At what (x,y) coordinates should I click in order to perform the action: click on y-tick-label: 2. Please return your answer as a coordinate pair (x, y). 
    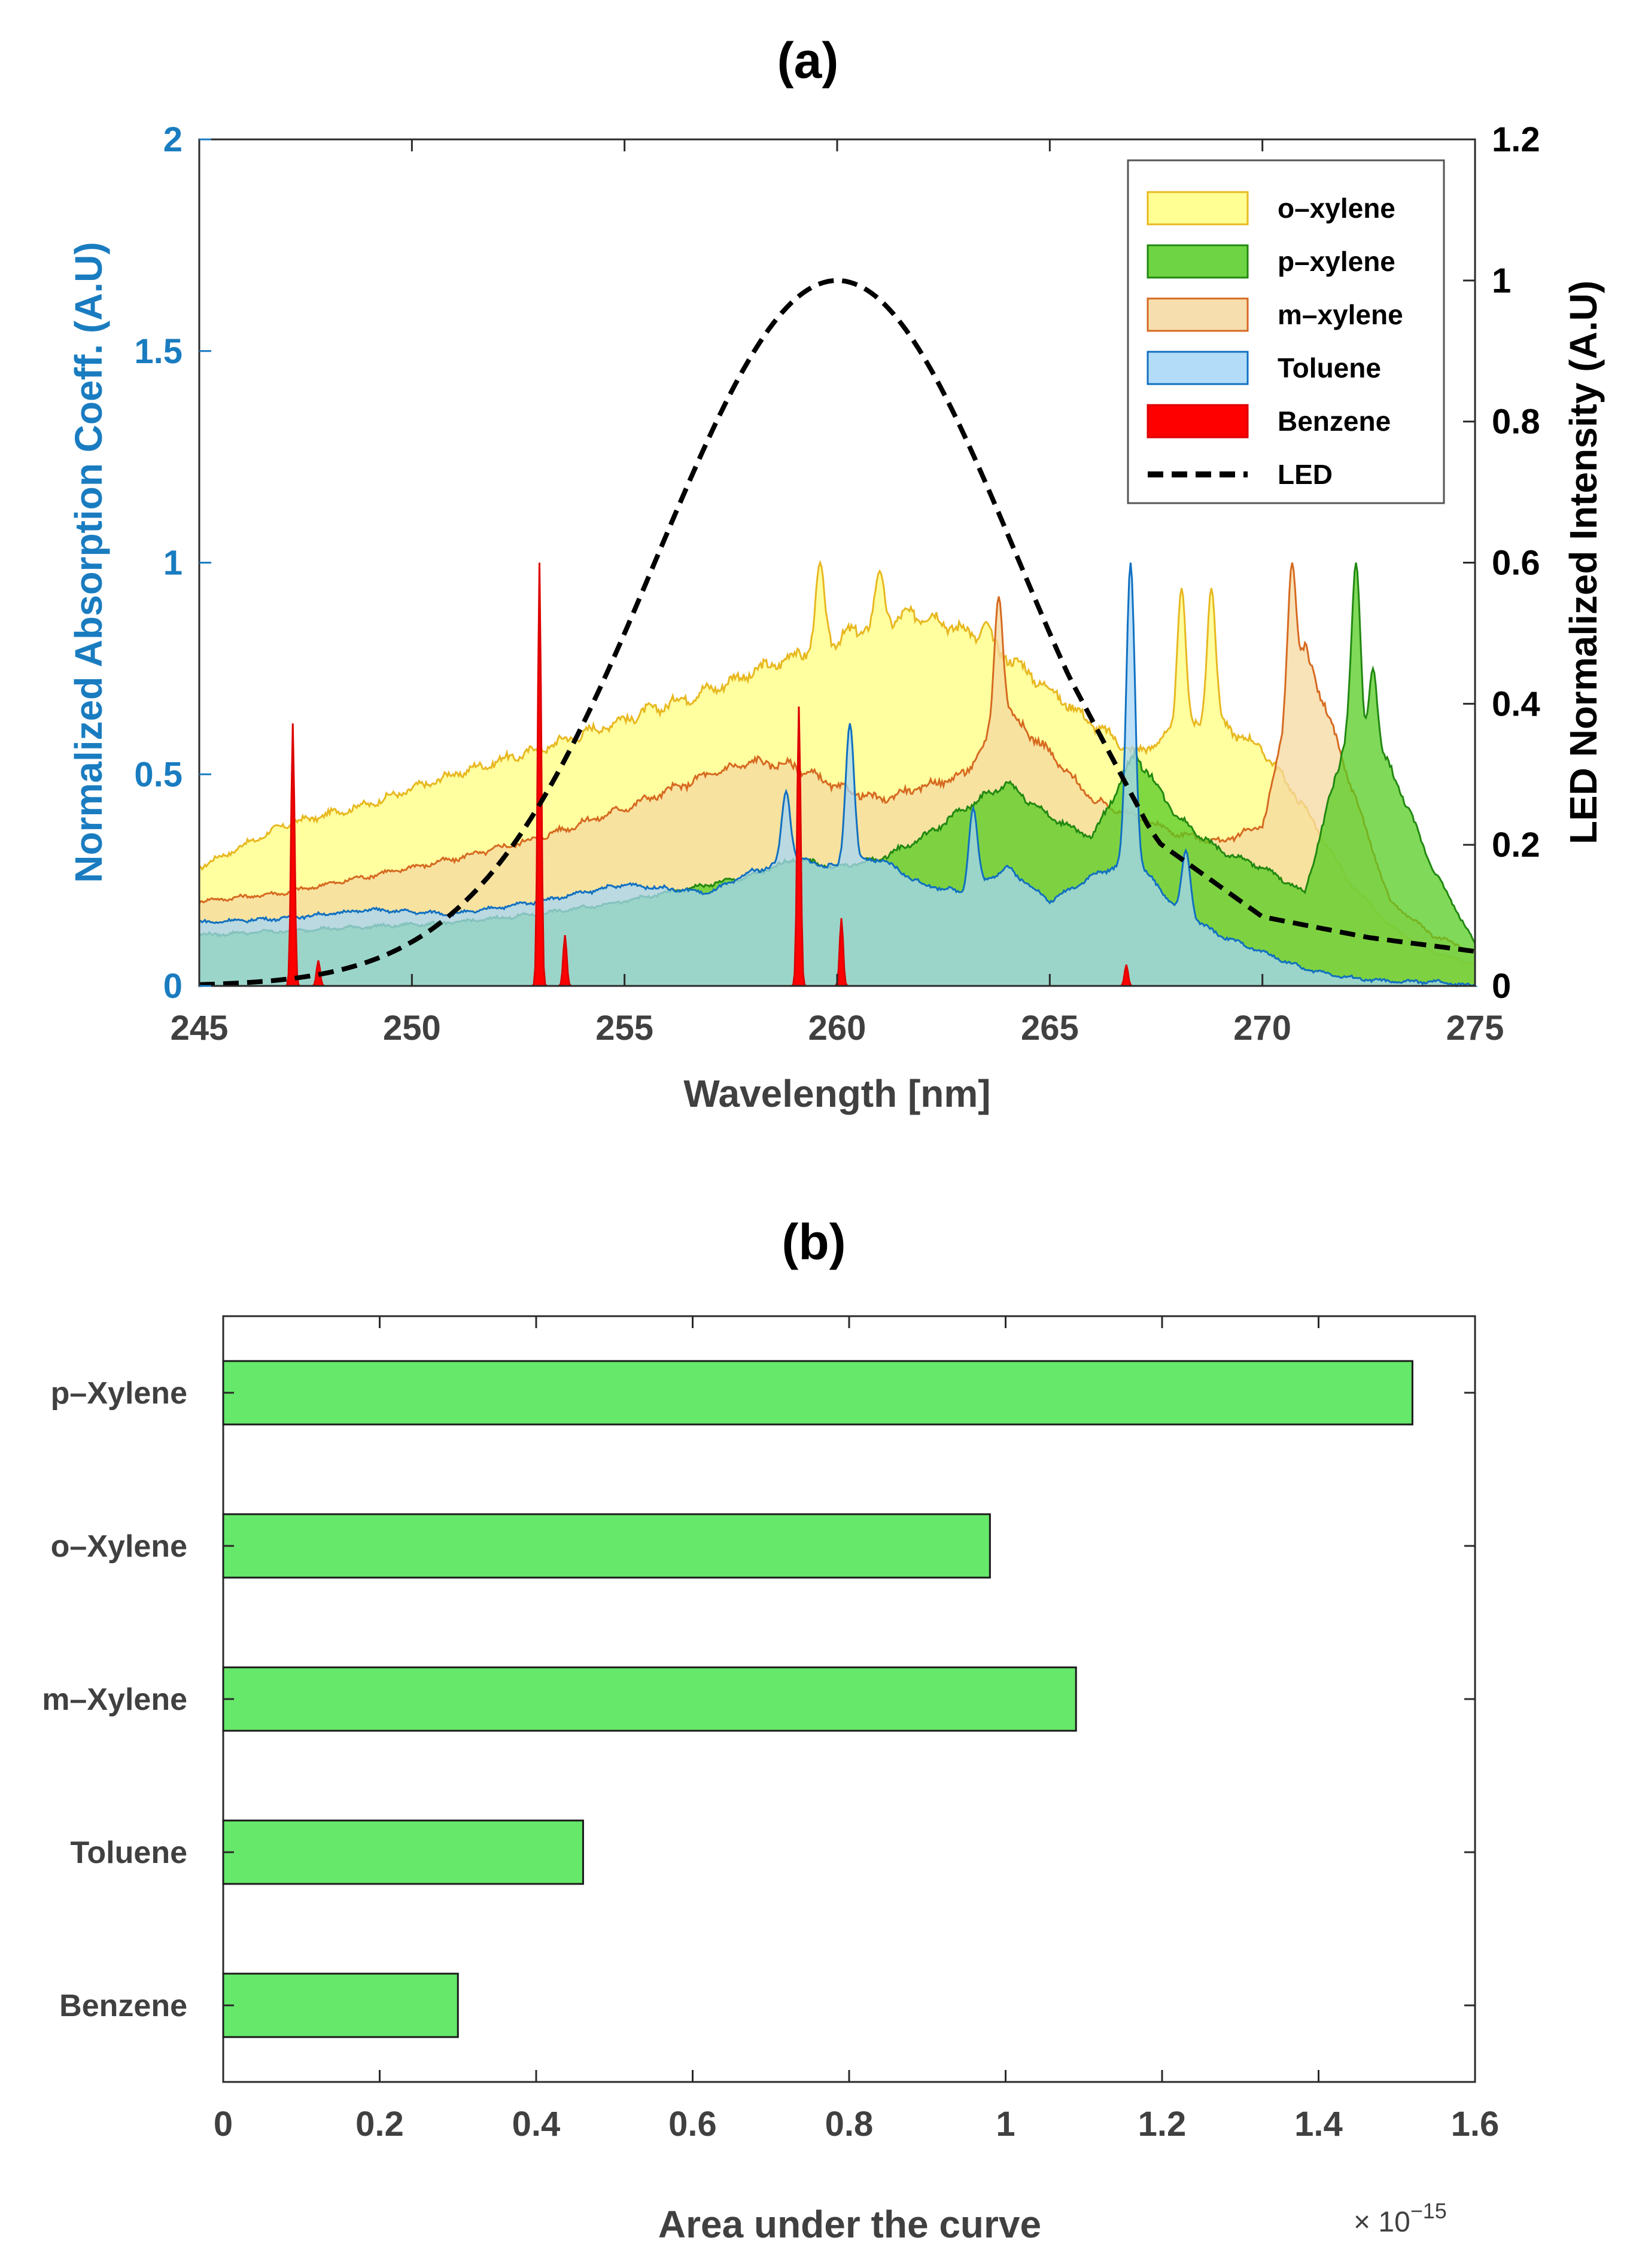
    Looking at the image, I should click on (173, 139).